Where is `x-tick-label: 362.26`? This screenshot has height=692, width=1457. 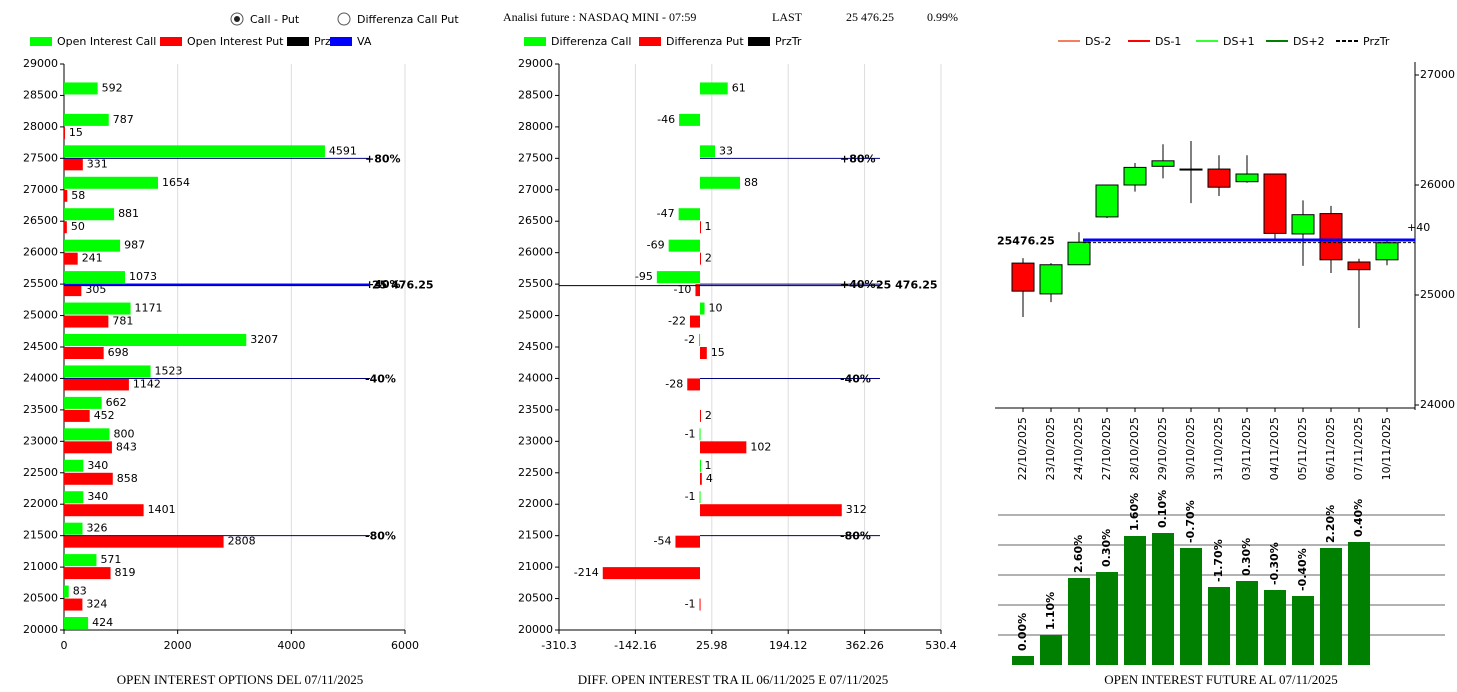
x-tick-label: 362.26 is located at coordinates (864, 645).